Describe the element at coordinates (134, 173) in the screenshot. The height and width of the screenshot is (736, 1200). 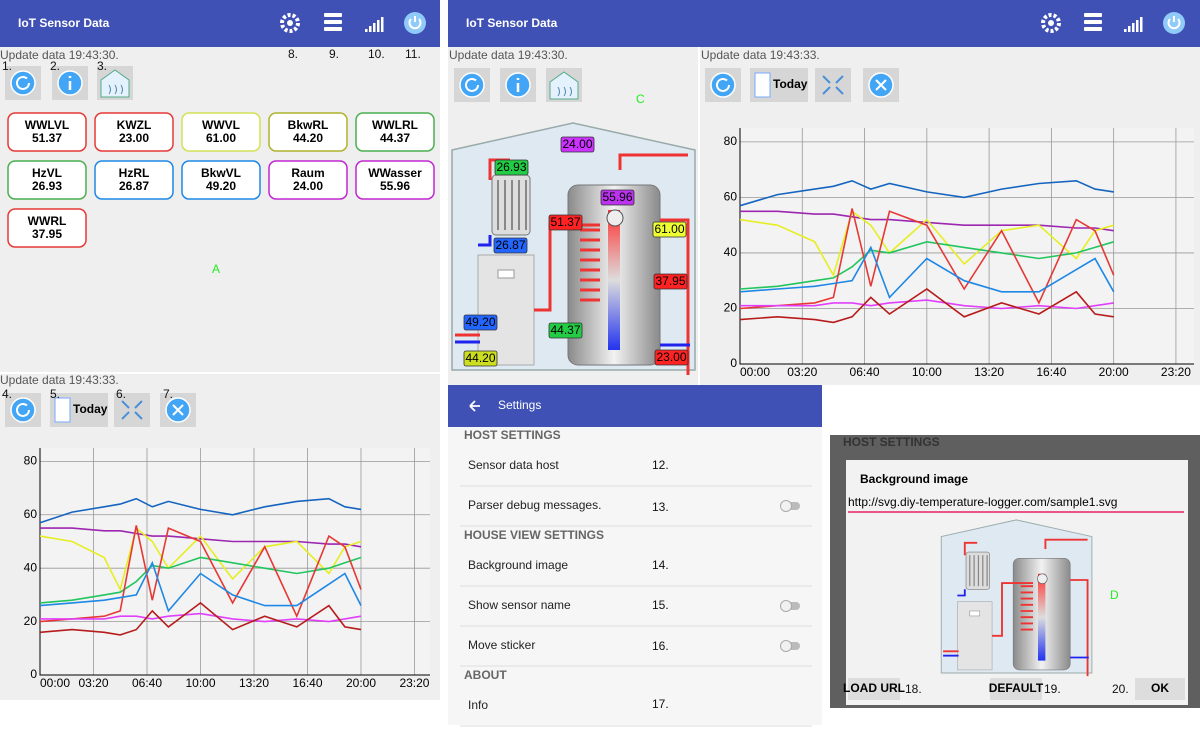
I see `sensor-name: HzRL` at that location.